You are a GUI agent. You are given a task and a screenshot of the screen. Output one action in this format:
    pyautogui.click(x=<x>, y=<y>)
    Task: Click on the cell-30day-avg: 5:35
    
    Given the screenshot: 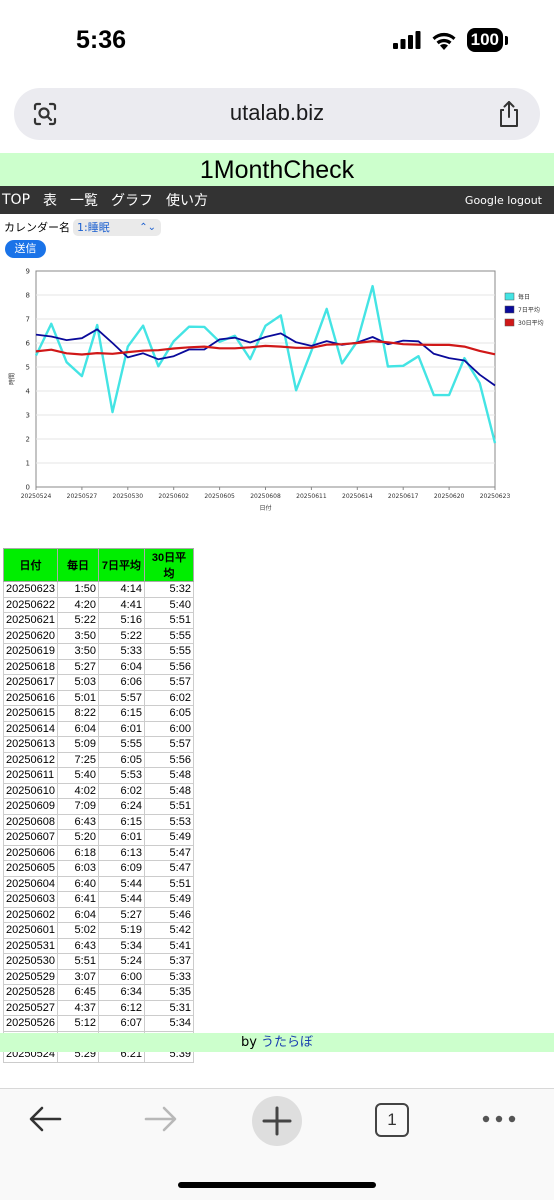 What is the action you would take?
    pyautogui.click(x=168, y=992)
    